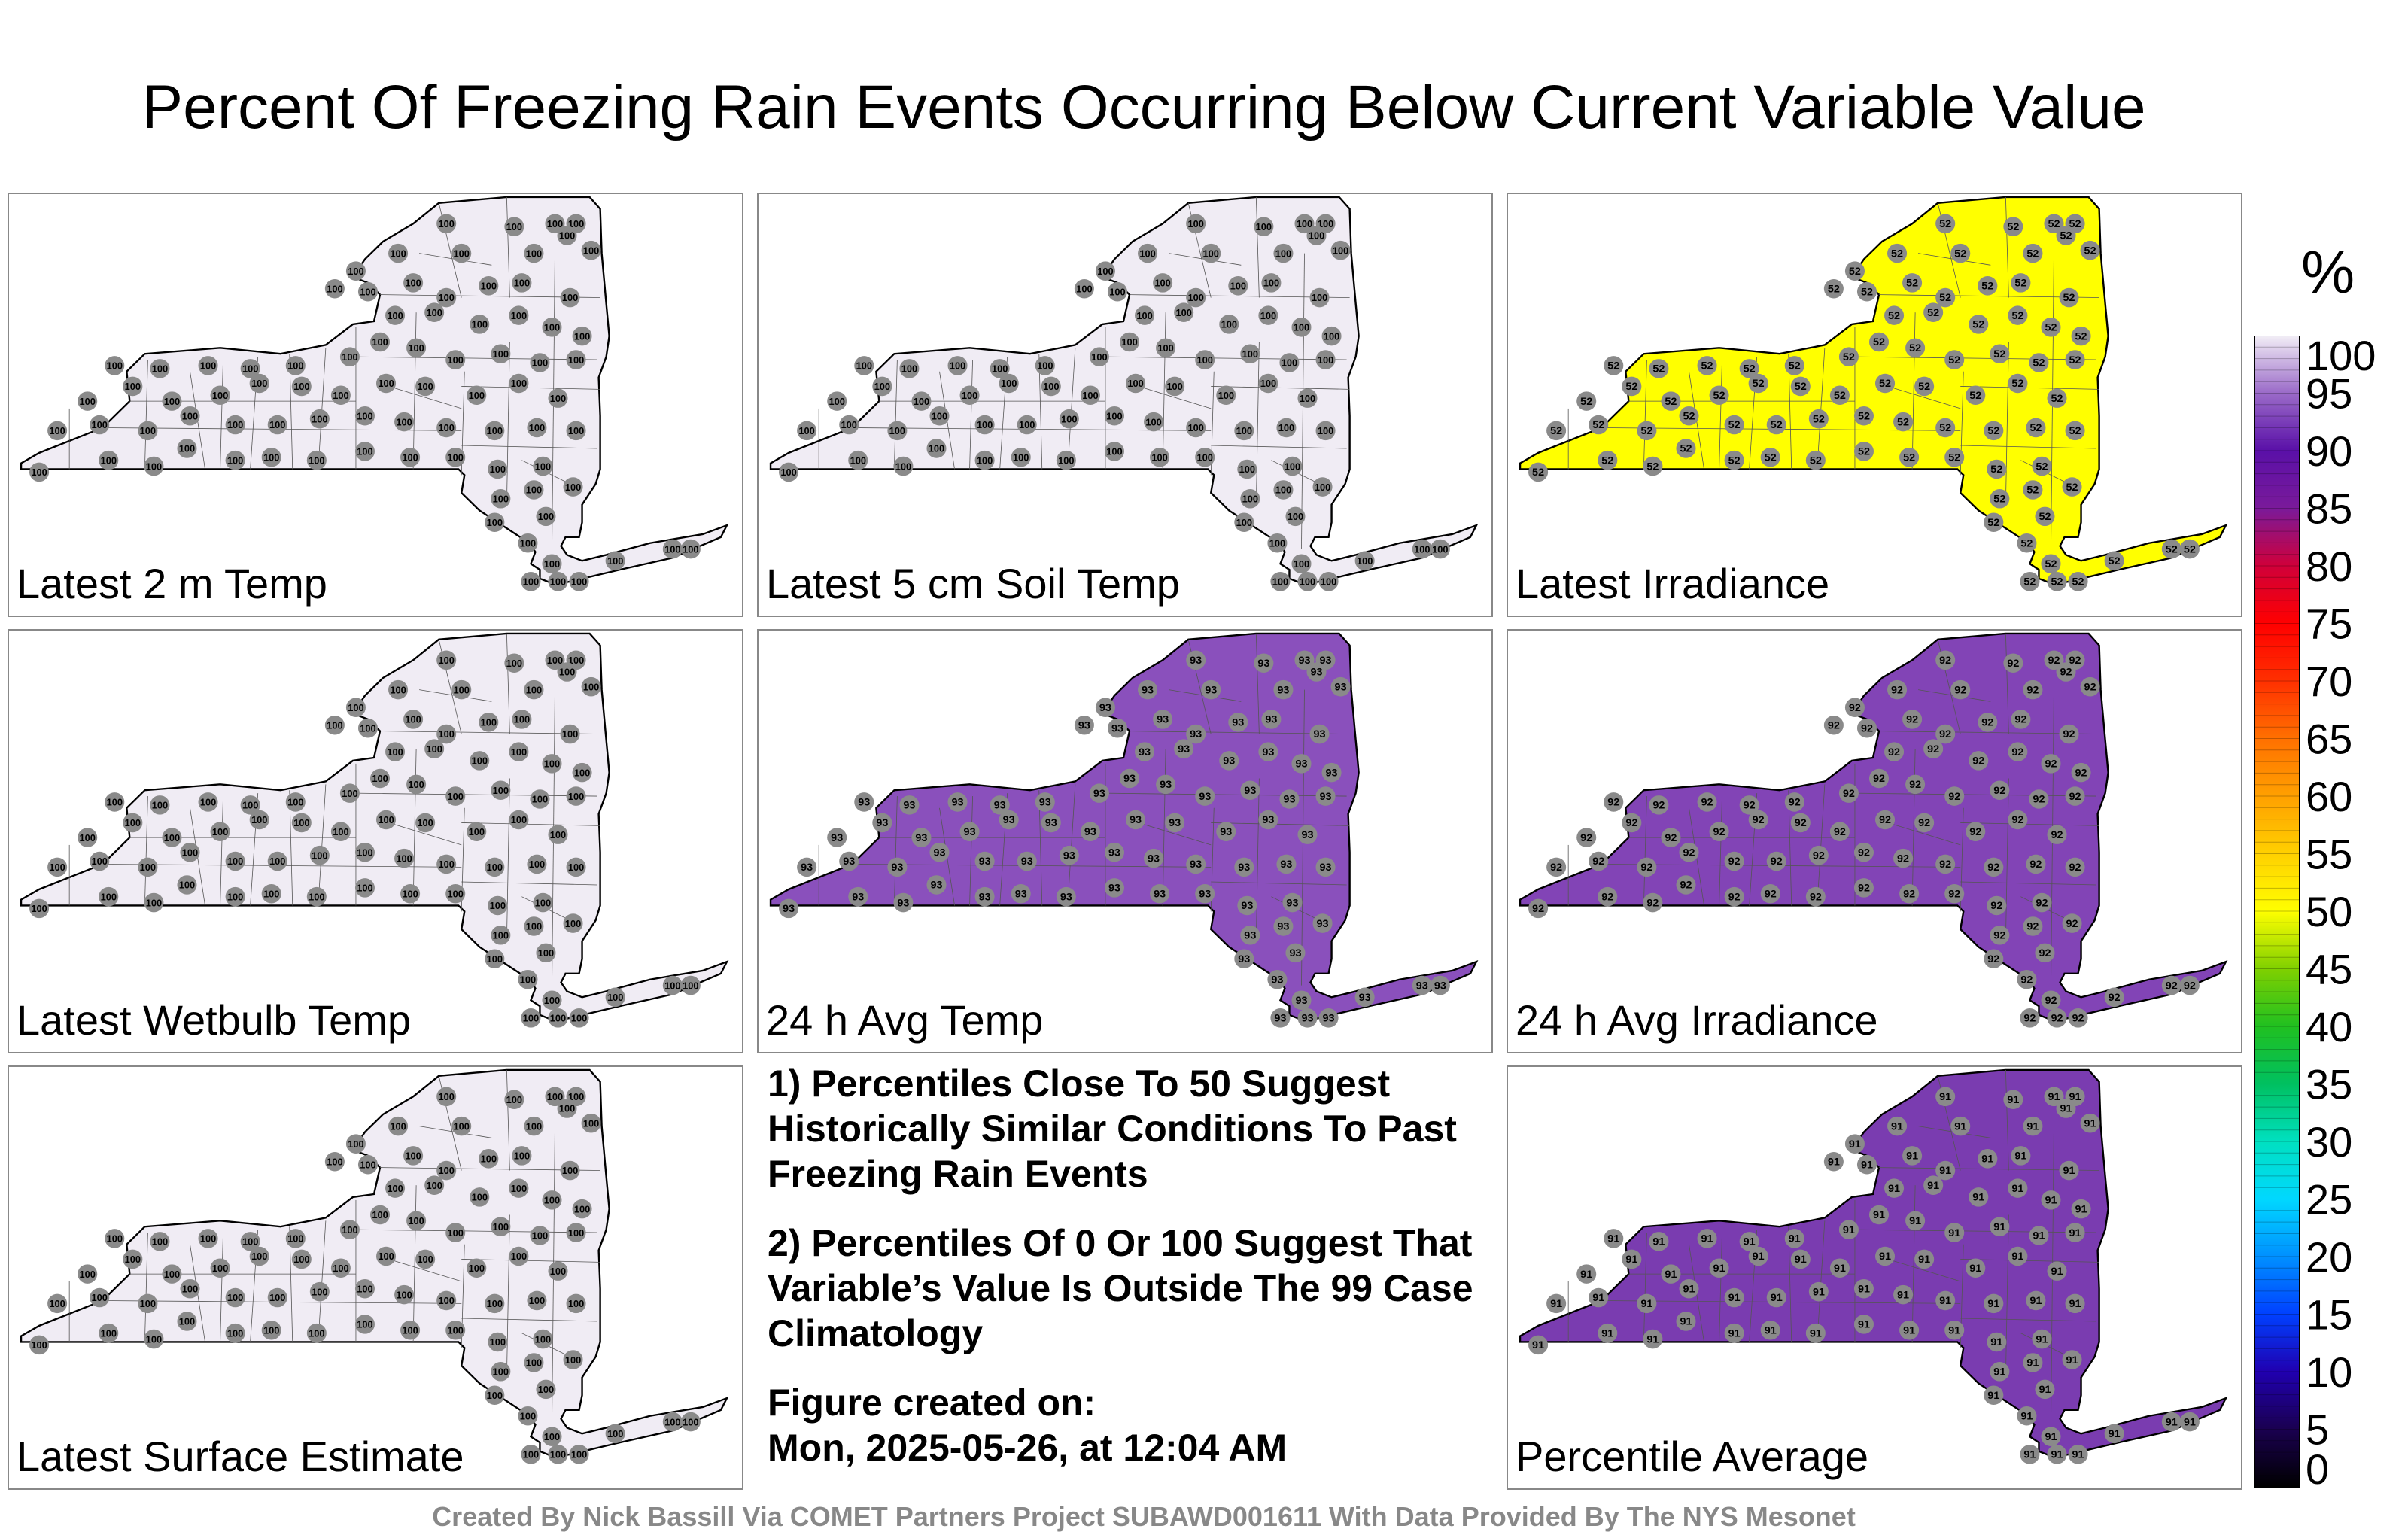 This screenshot has height=1535, width=2408. Describe the element at coordinates (932, 1403) in the screenshot. I see `created-label: Figure created on:` at that location.